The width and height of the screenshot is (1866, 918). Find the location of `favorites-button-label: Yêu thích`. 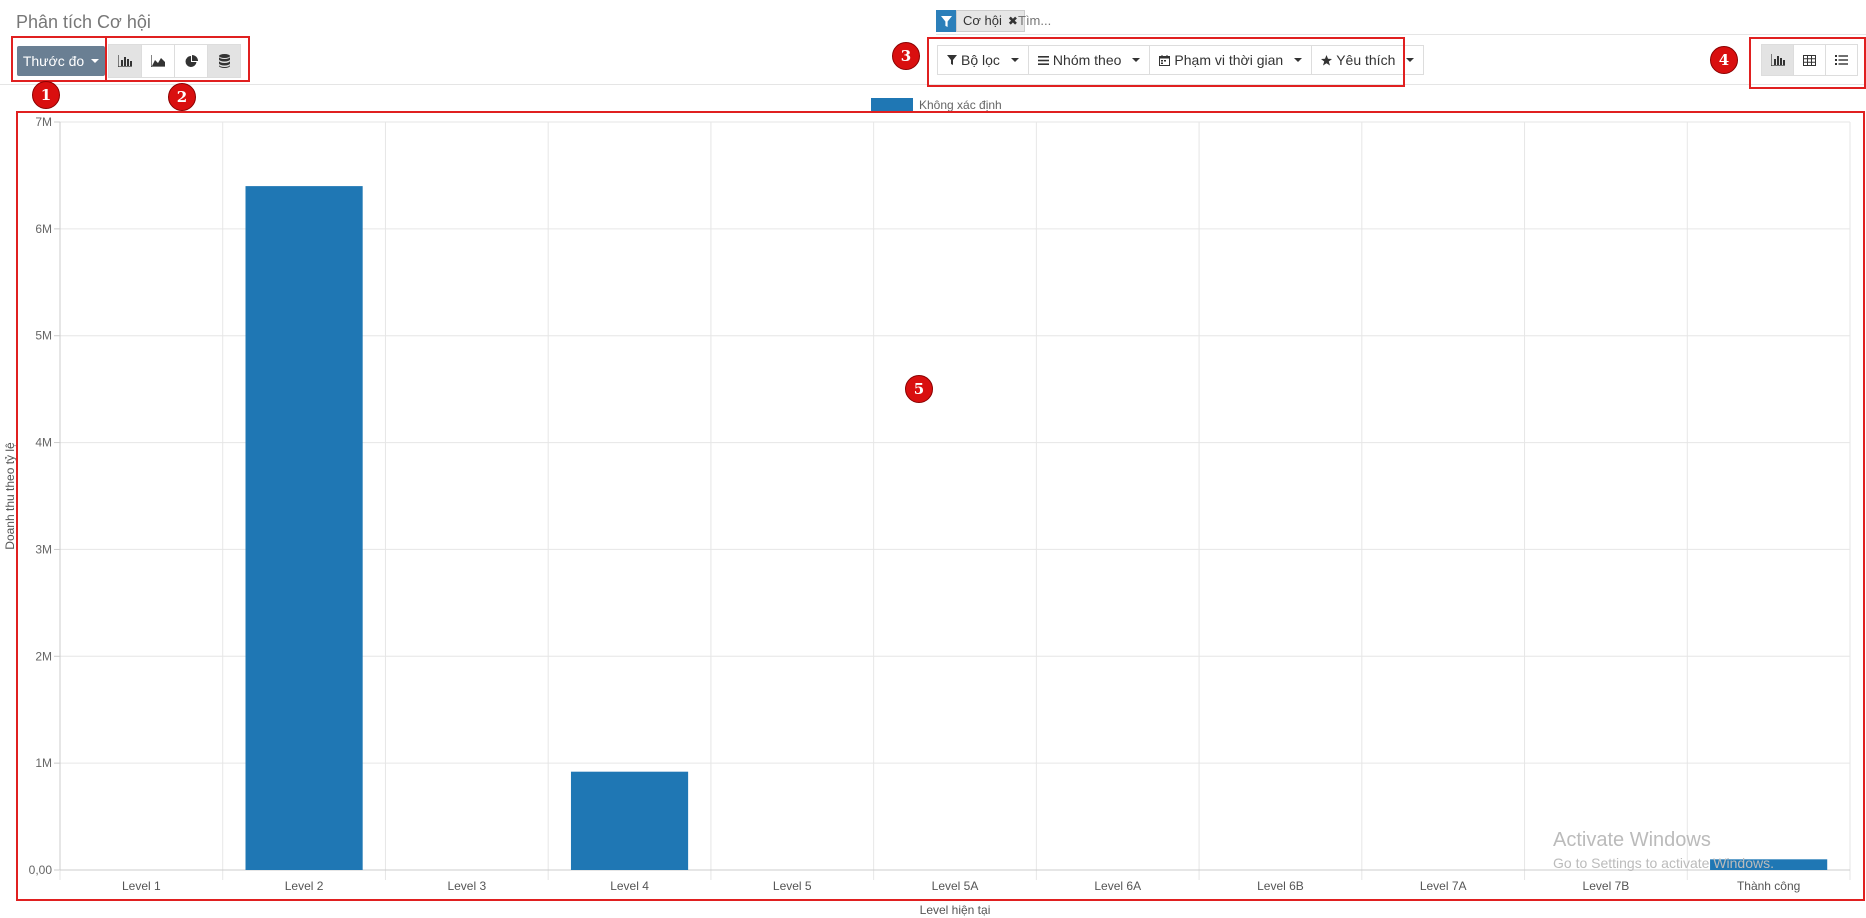

favorites-button-label: Yêu thích is located at coordinates (1366, 60).